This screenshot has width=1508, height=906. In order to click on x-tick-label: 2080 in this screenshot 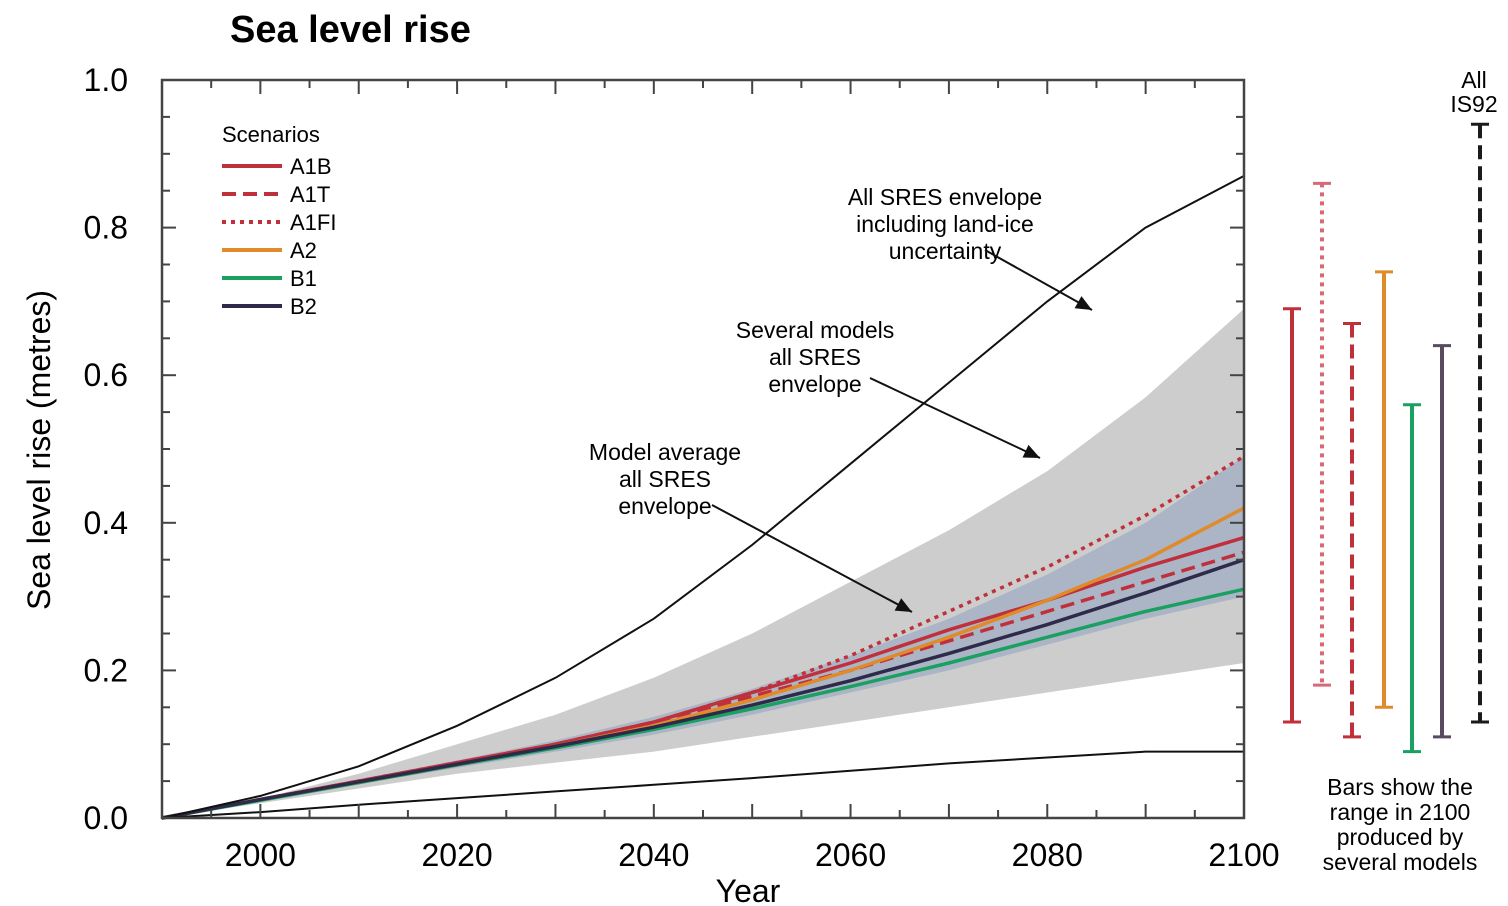, I will do `click(1047, 855)`.